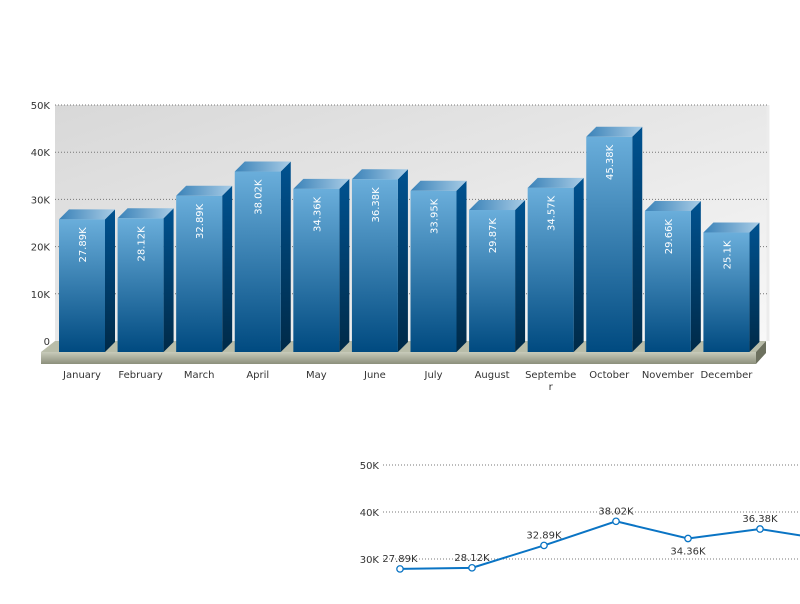  I want to click on x-tick-label: August, so click(492, 375).